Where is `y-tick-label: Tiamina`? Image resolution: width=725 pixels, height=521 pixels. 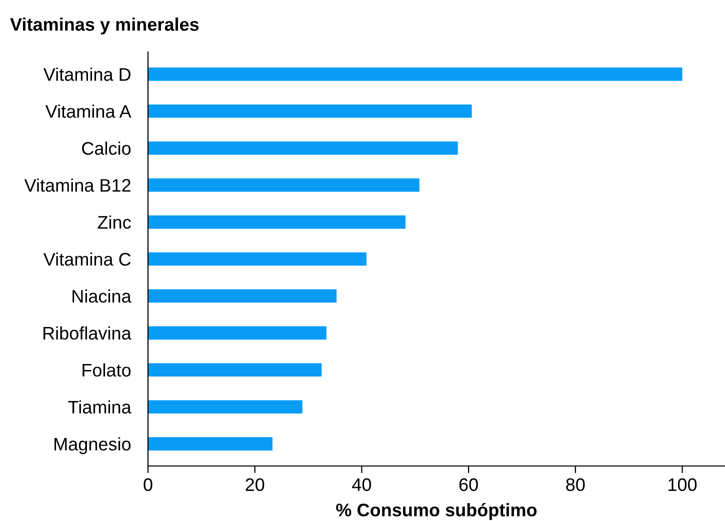
y-tick-label: Tiamina is located at coordinates (100, 407).